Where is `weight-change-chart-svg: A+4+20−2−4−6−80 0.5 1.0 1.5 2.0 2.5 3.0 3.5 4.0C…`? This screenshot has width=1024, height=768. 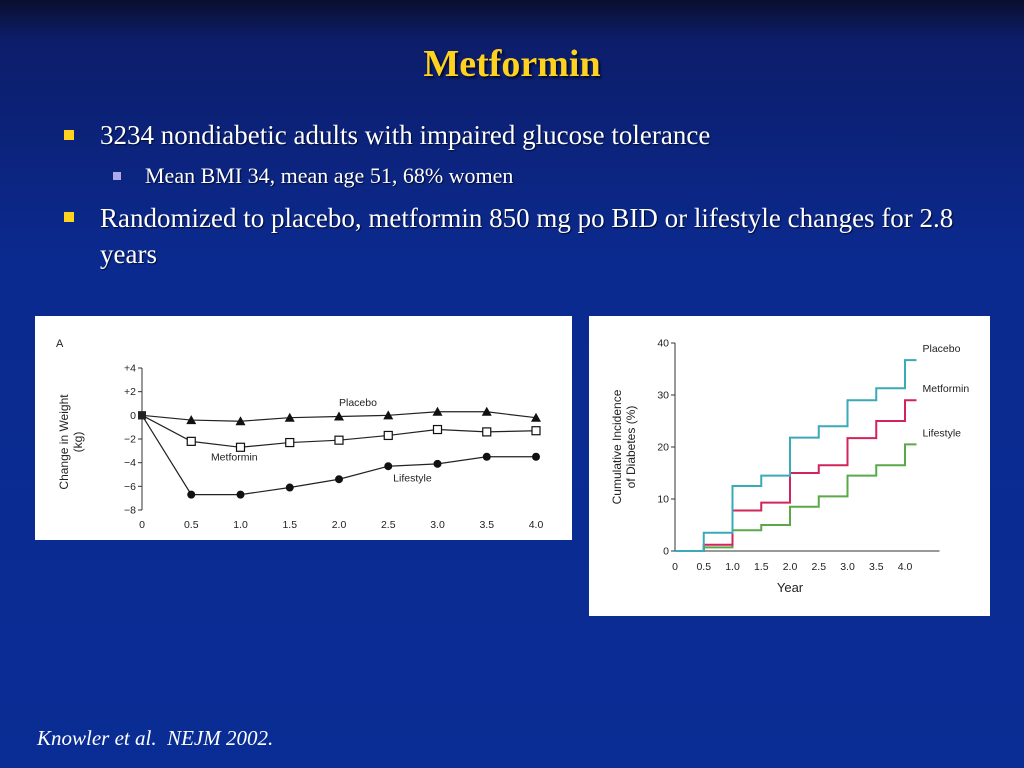
weight-change-chart-svg: A+4+20−2−4−6−80 0.5 1.0 1.5 2.0 2.5 3.0 3.5 4.0C… is located at coordinates (300, 434).